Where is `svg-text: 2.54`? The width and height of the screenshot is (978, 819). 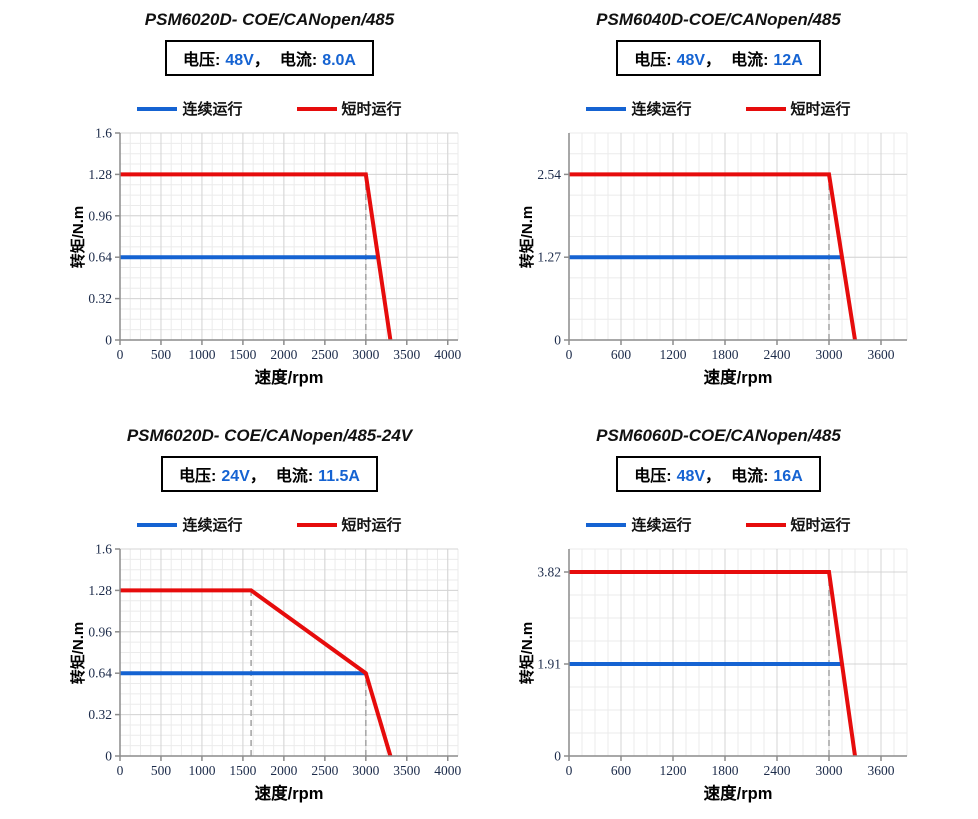 svg-text: 2.54 is located at coordinates (549, 174).